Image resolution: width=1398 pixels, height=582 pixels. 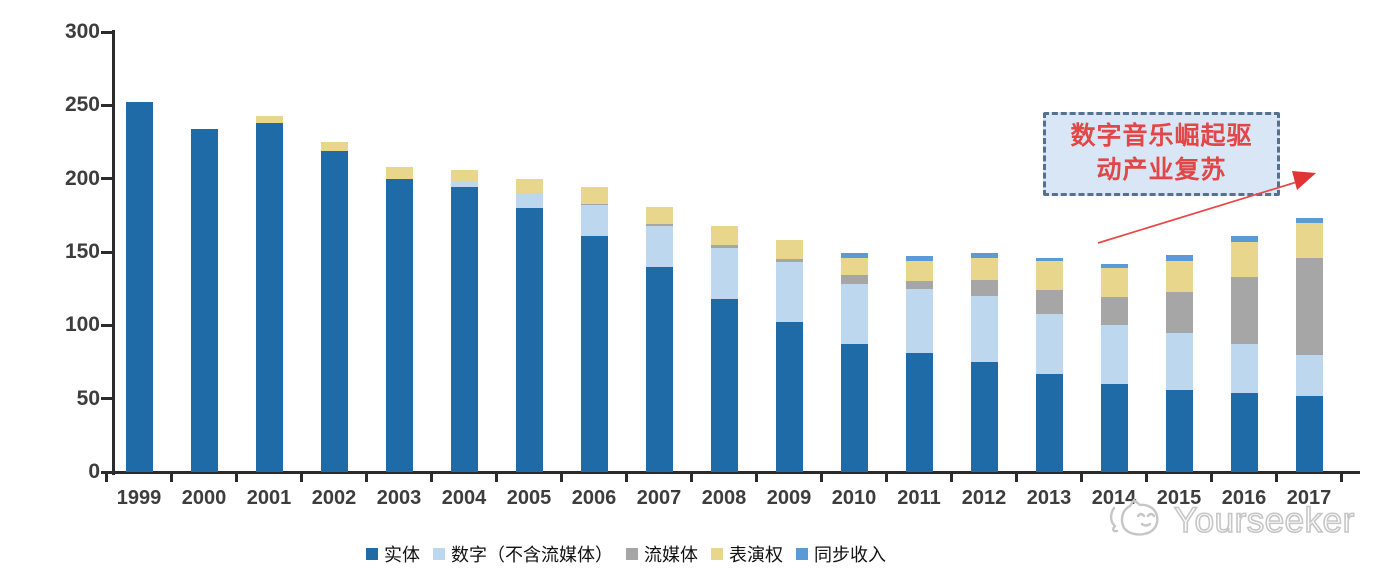 What do you see at coordinates (532, 555) in the screenshot?
I see `legend-label: 数字（不含流媒体）` at bounding box center [532, 555].